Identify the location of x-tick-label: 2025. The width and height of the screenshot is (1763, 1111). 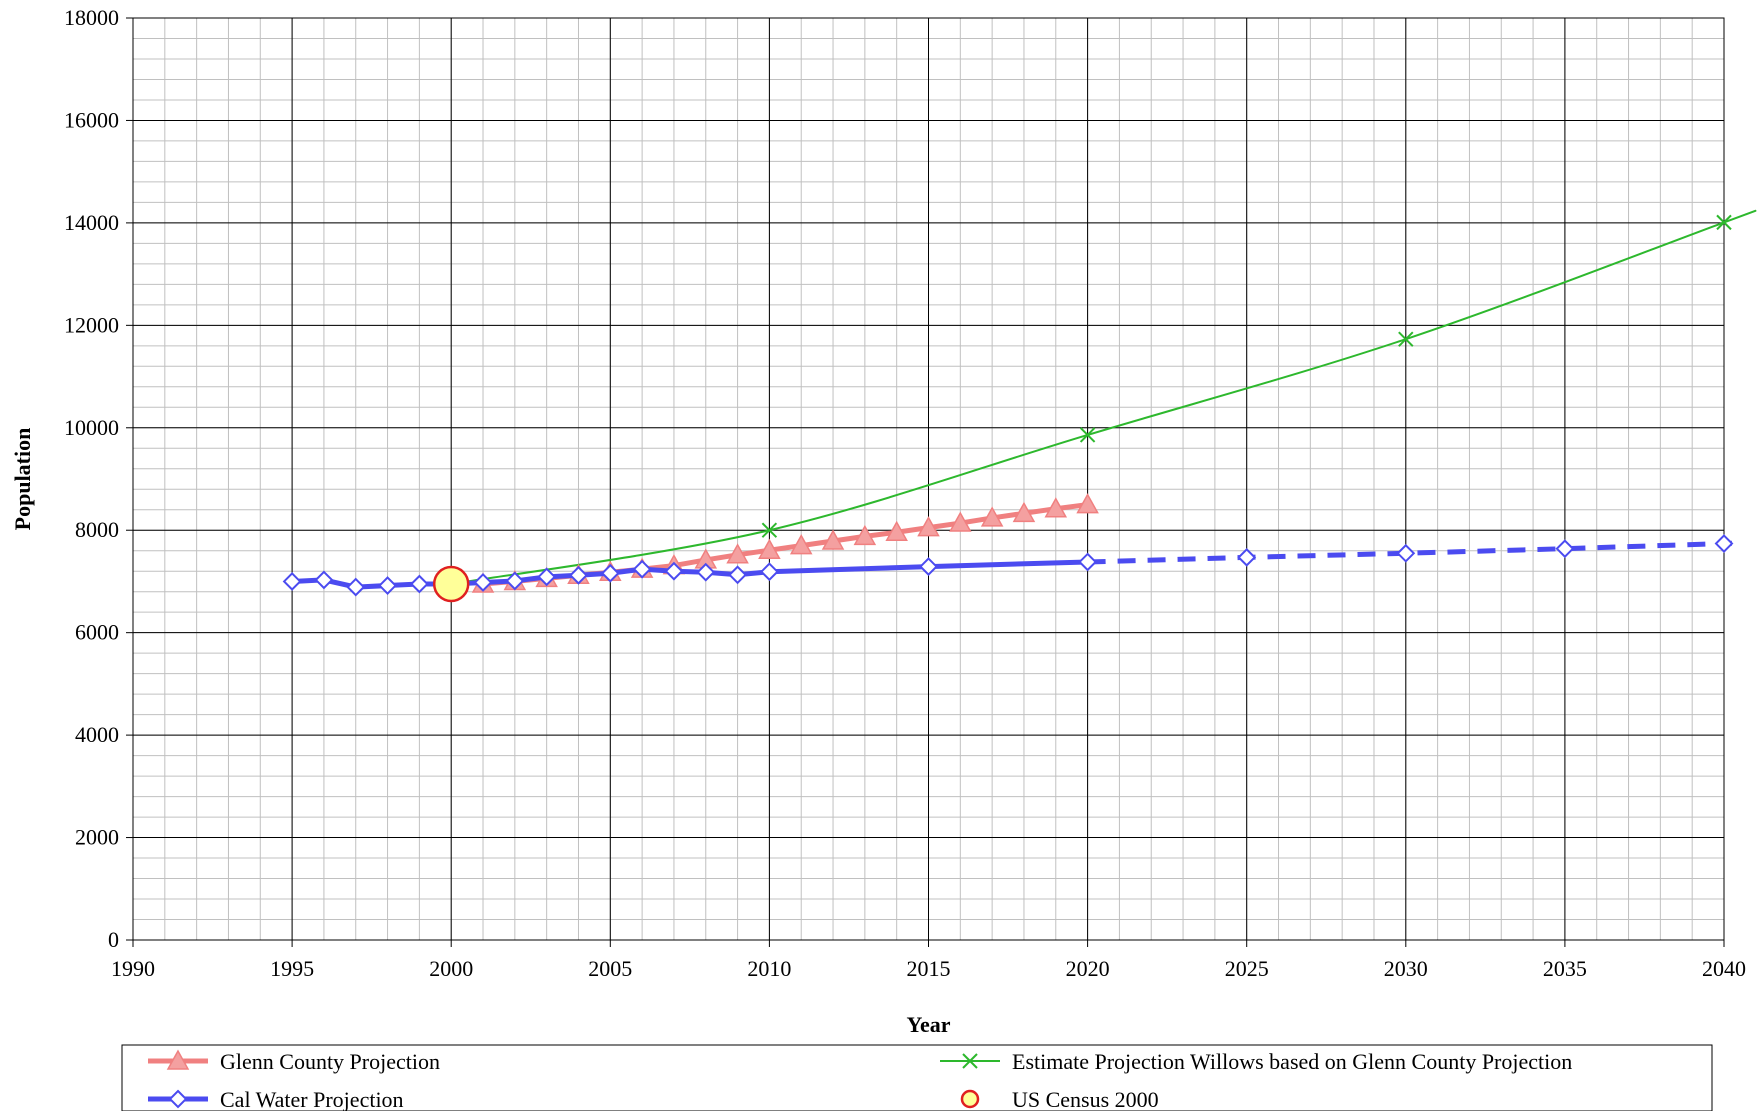
(1247, 968).